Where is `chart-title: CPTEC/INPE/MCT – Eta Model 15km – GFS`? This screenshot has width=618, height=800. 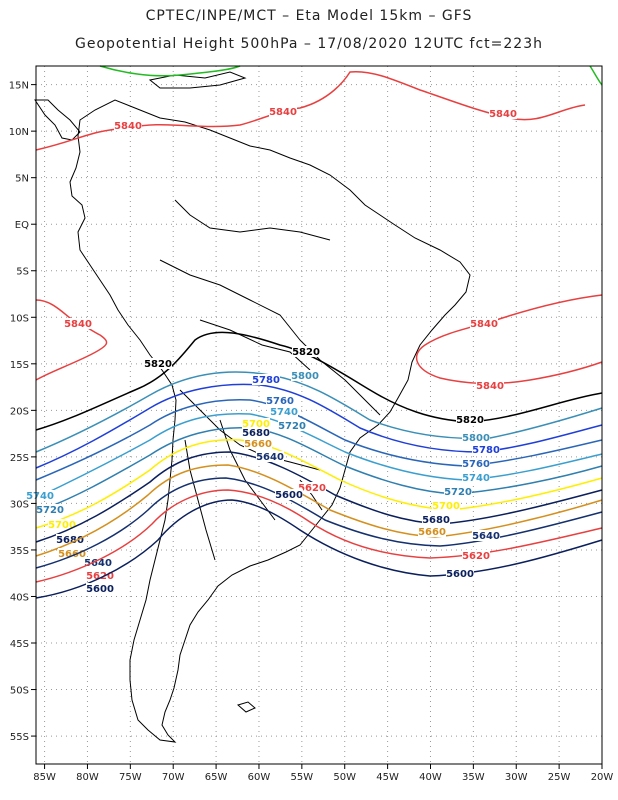 chart-title: CPTEC/INPE/MCT – Eta Model 15km – GFS is located at coordinates (309, 16).